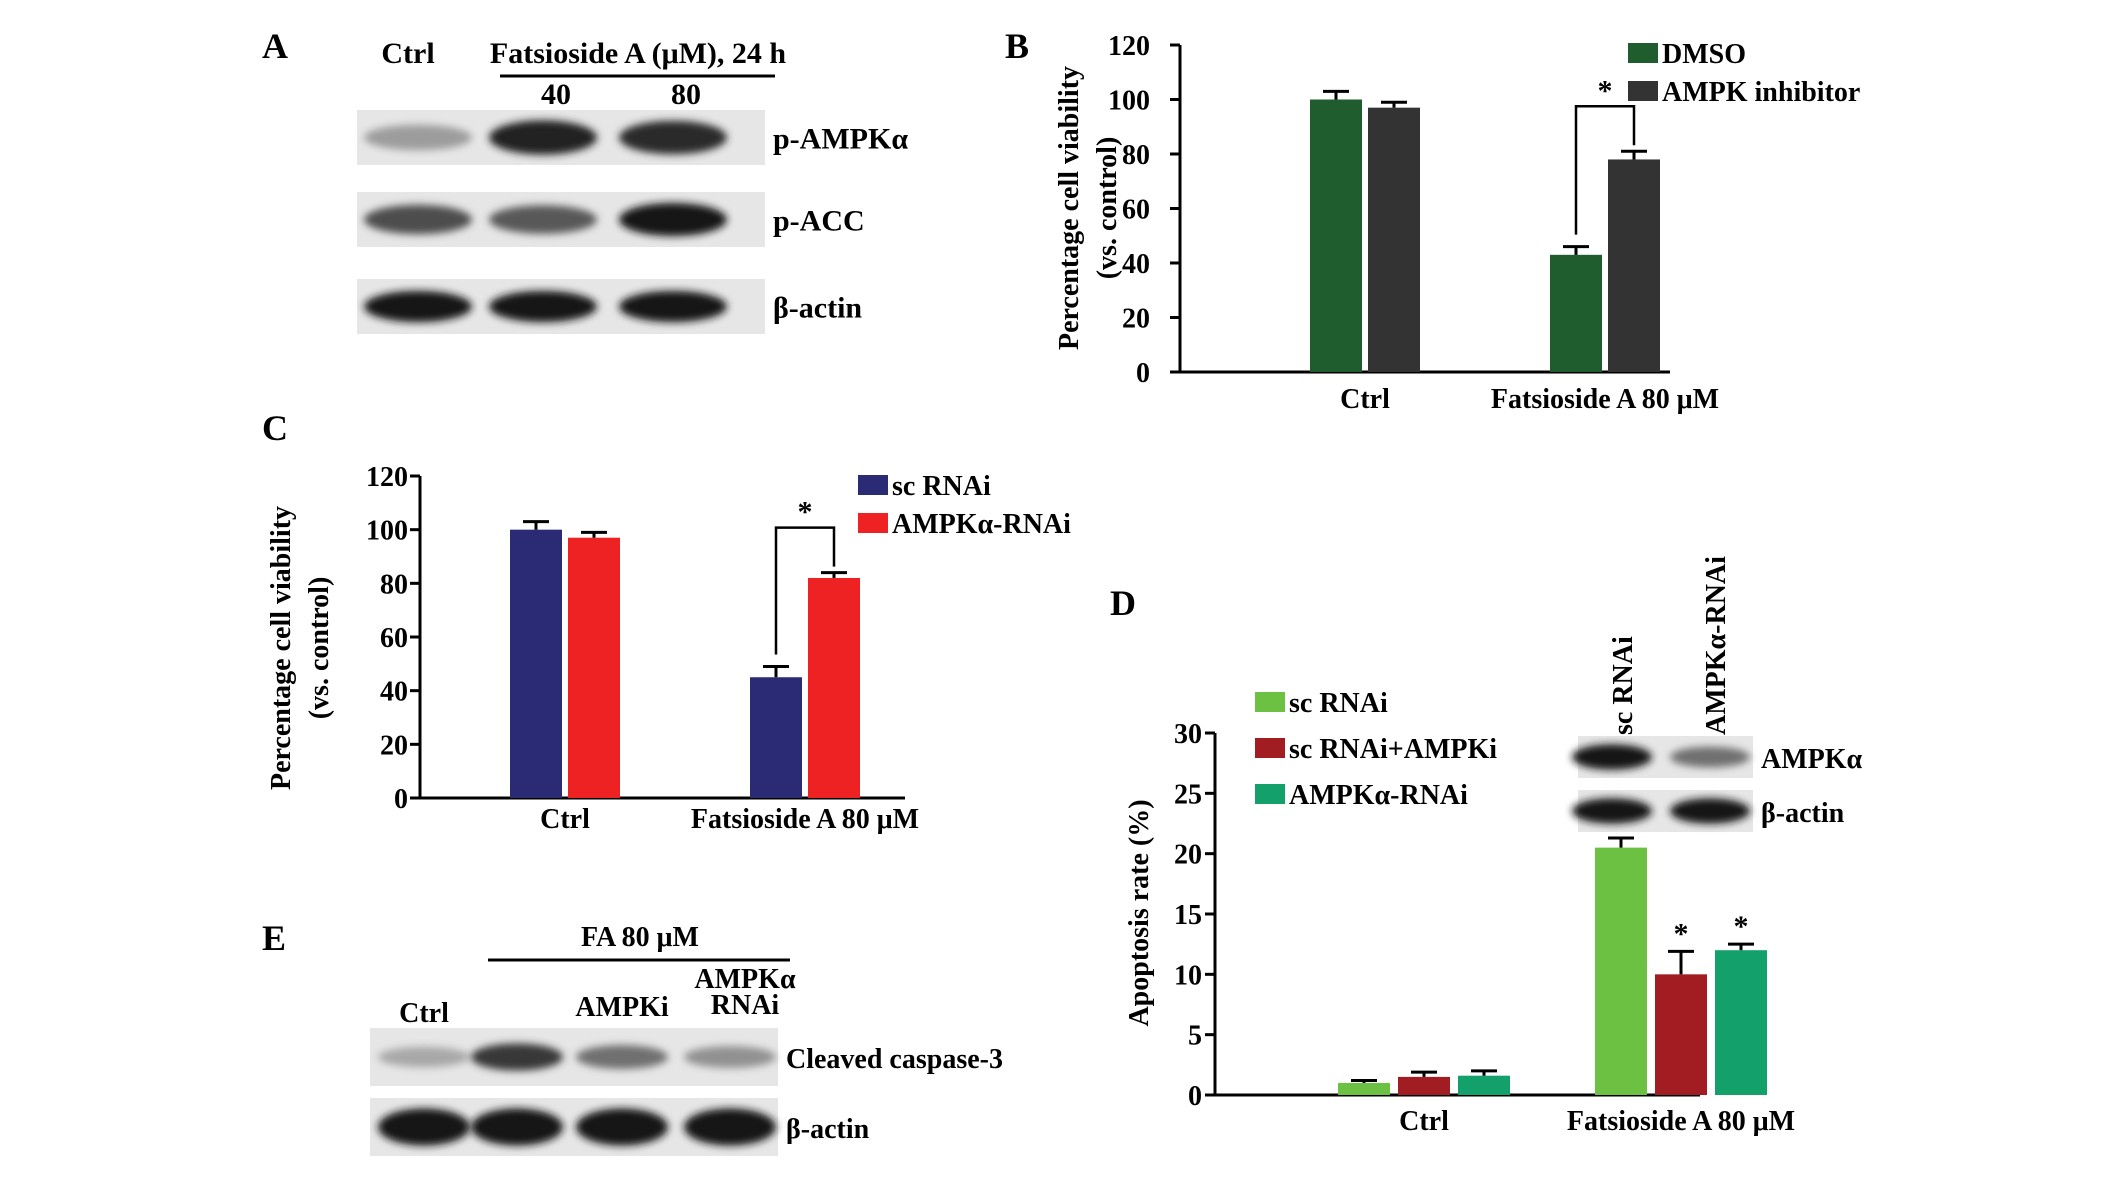 This screenshot has height=1183, width=2126. What do you see at coordinates (1741, 1022) in the screenshot?
I see `panel-d-bar-ampk-rnai-fatsioside-a-80-m` at bounding box center [1741, 1022].